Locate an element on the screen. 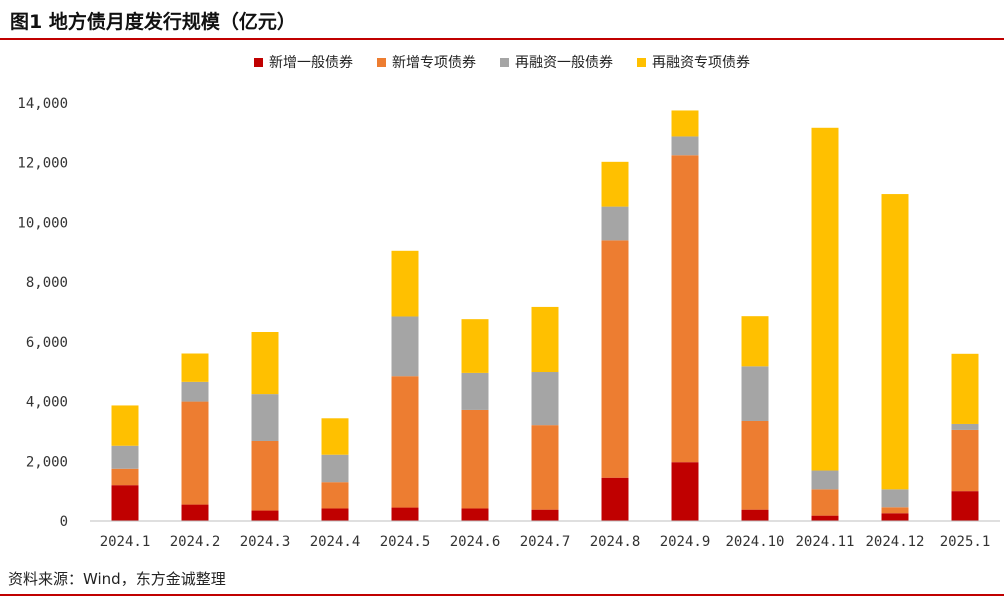  x-tick-label: 2025.1 is located at coordinates (965, 542).